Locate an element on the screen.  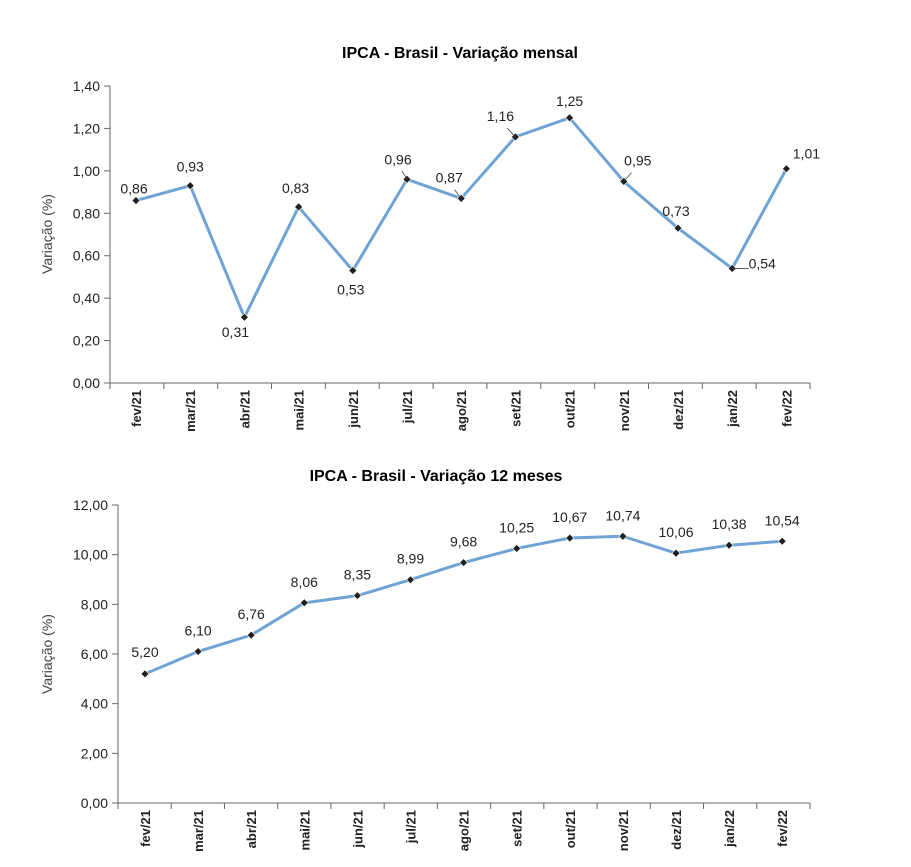
series is located at coordinates (463, 605).